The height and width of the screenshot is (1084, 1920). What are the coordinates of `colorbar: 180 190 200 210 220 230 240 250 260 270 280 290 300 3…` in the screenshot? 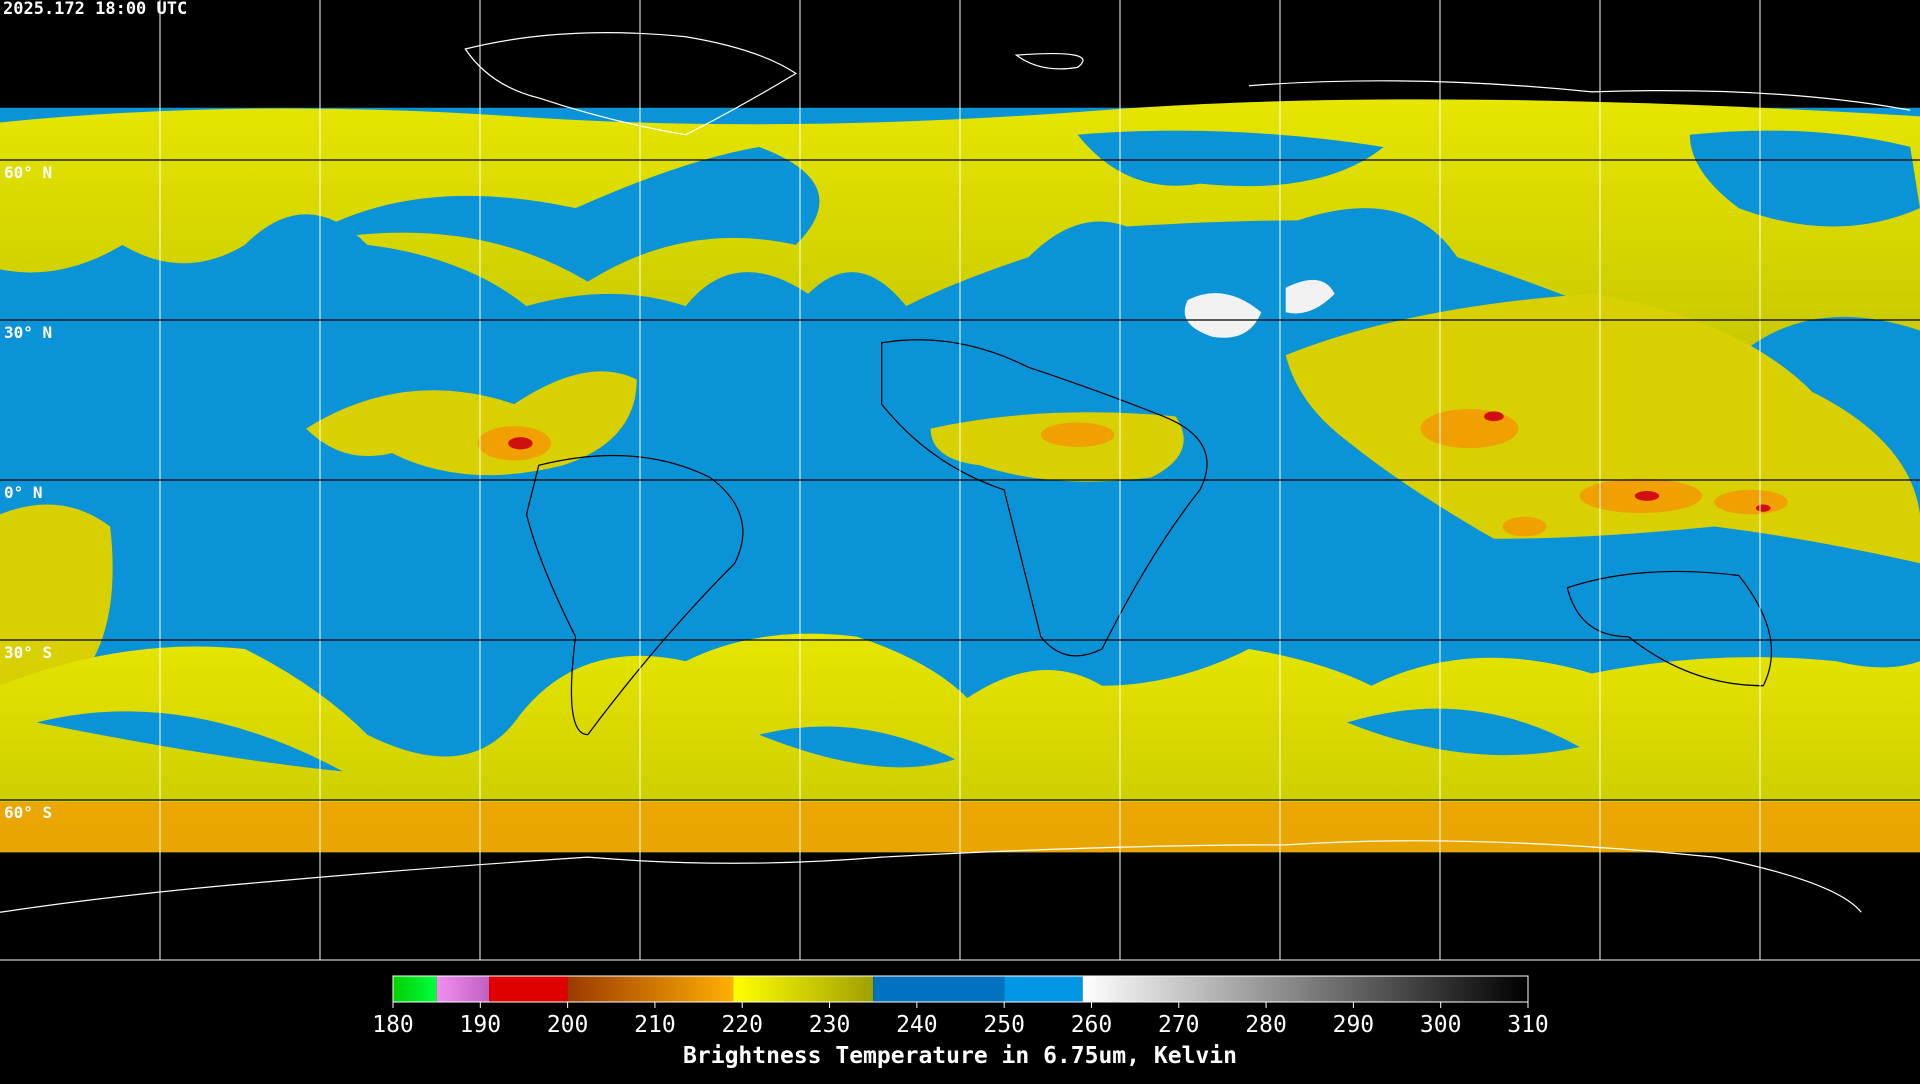 It's located at (960, 1006).